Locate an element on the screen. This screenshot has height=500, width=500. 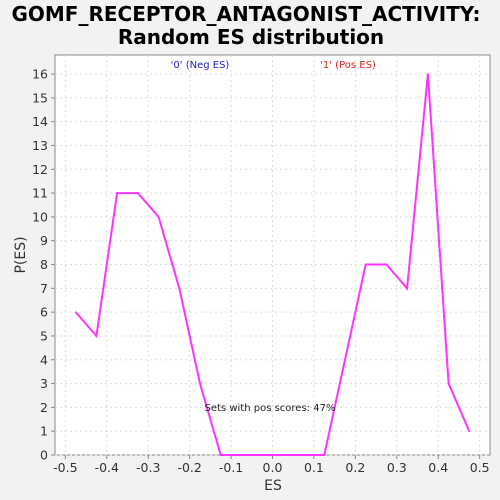
y-axis-label: P(ES) is located at coordinates (21, 254).